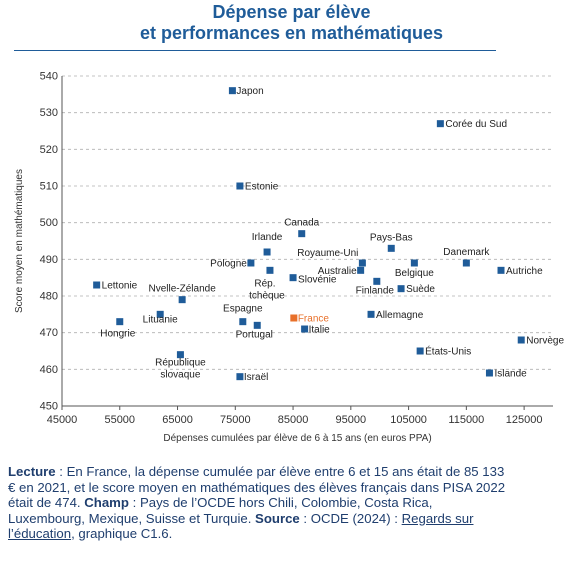  Describe the element at coordinates (49, 407) in the screenshot. I see `y-tick-label: 450` at that location.